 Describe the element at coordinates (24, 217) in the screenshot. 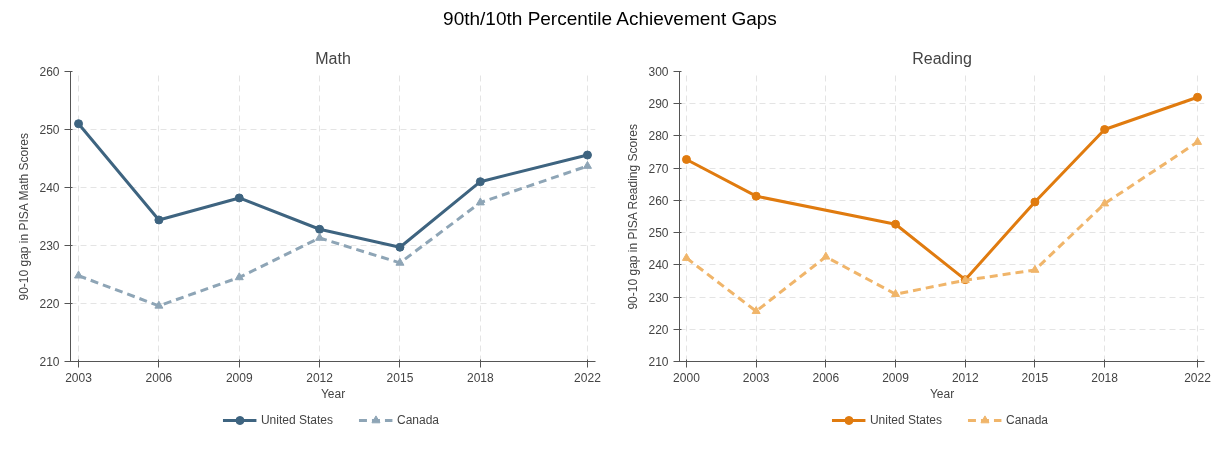

I see `y-axis-title: 90-10 gap in PISA Math Scores` at that location.